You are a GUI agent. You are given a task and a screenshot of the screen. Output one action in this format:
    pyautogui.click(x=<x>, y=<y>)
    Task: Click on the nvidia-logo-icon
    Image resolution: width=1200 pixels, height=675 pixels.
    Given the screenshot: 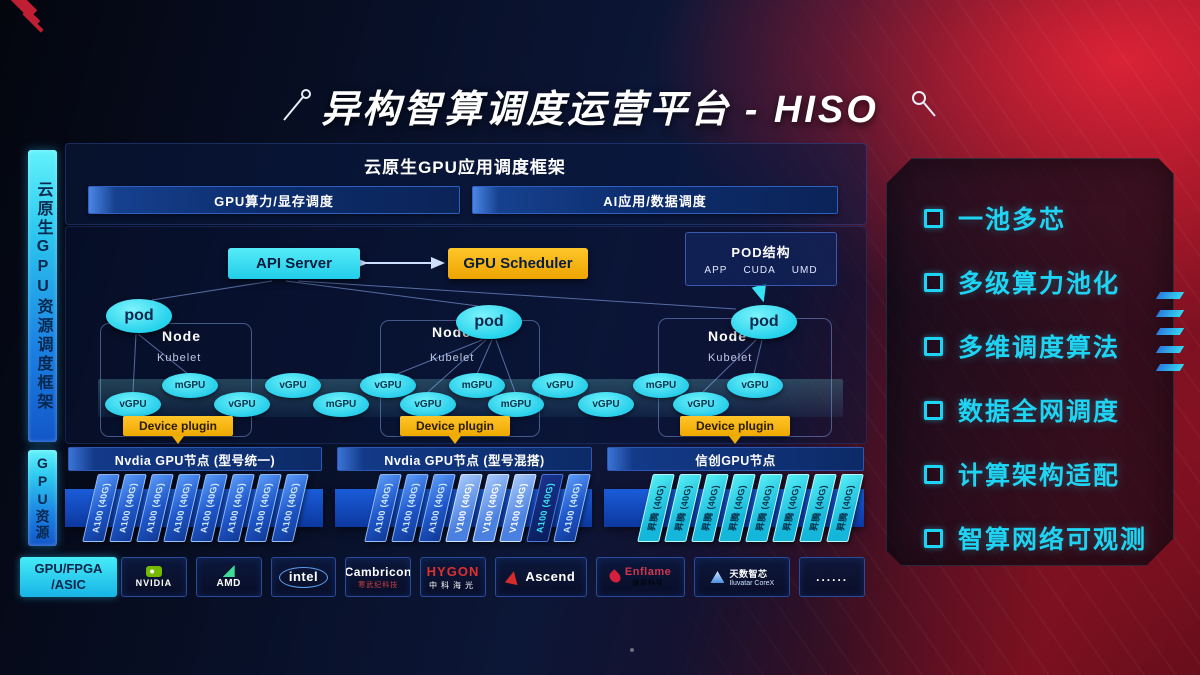 What is the action you would take?
    pyautogui.click(x=153, y=571)
    